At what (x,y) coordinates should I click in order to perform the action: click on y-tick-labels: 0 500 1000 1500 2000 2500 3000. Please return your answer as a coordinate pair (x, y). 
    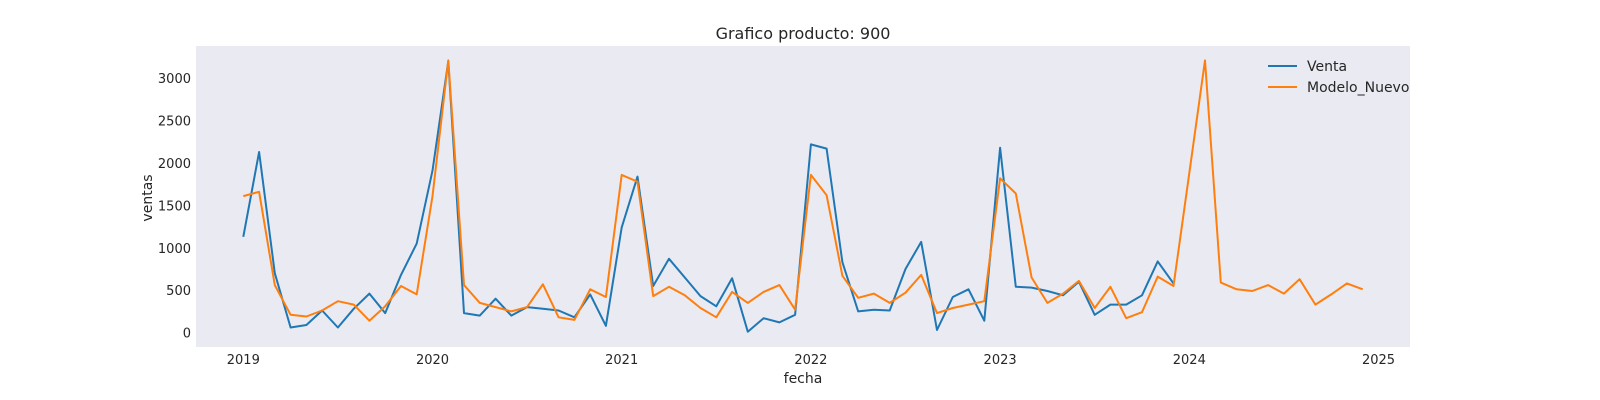
    Looking at the image, I should click on (174, 206).